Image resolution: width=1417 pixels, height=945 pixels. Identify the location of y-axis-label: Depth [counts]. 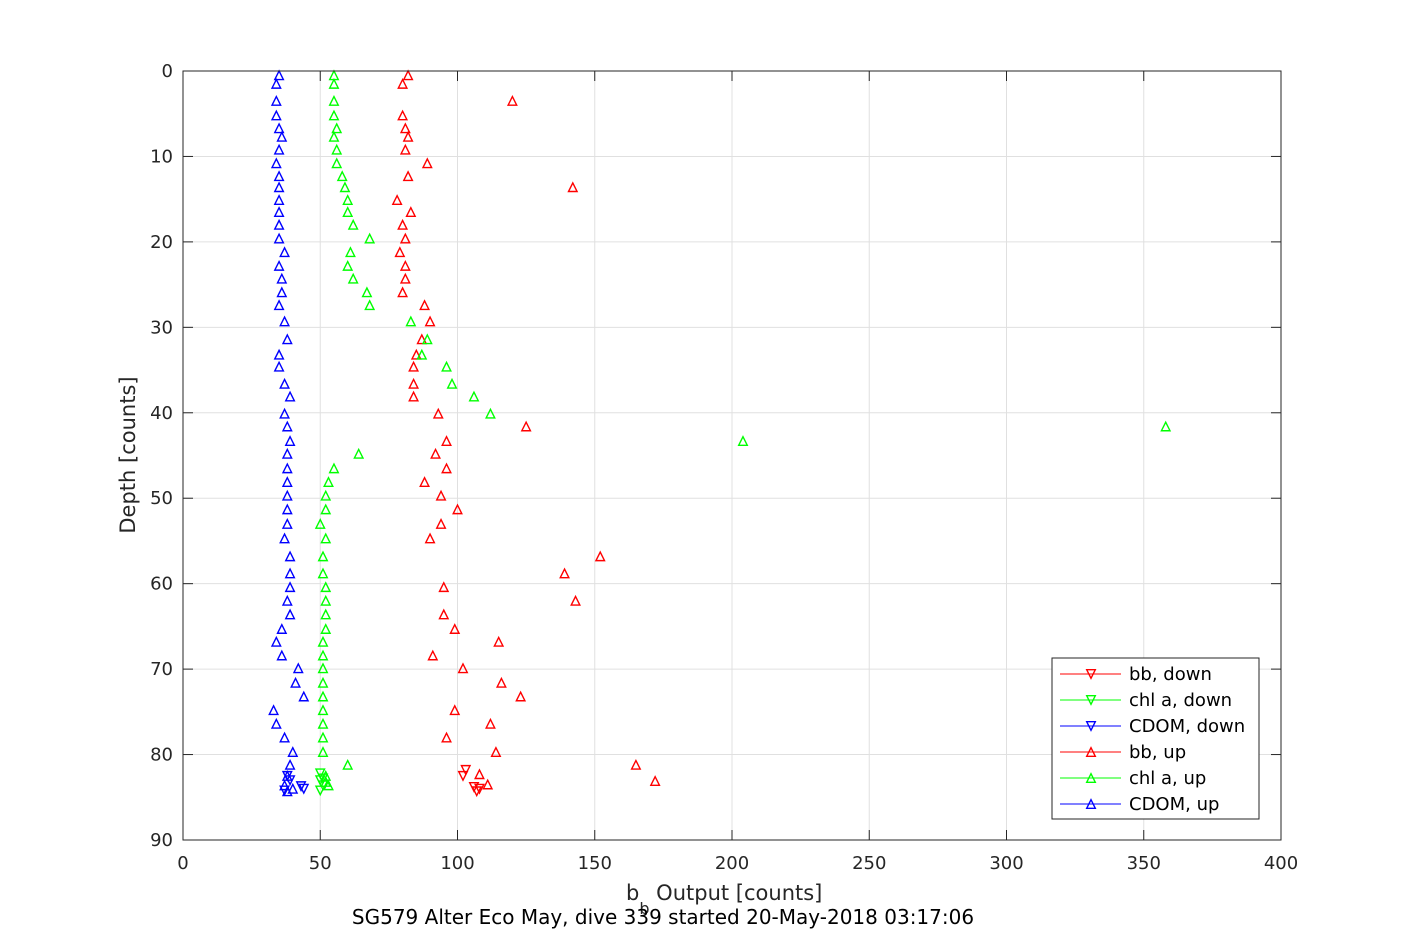
(128, 454).